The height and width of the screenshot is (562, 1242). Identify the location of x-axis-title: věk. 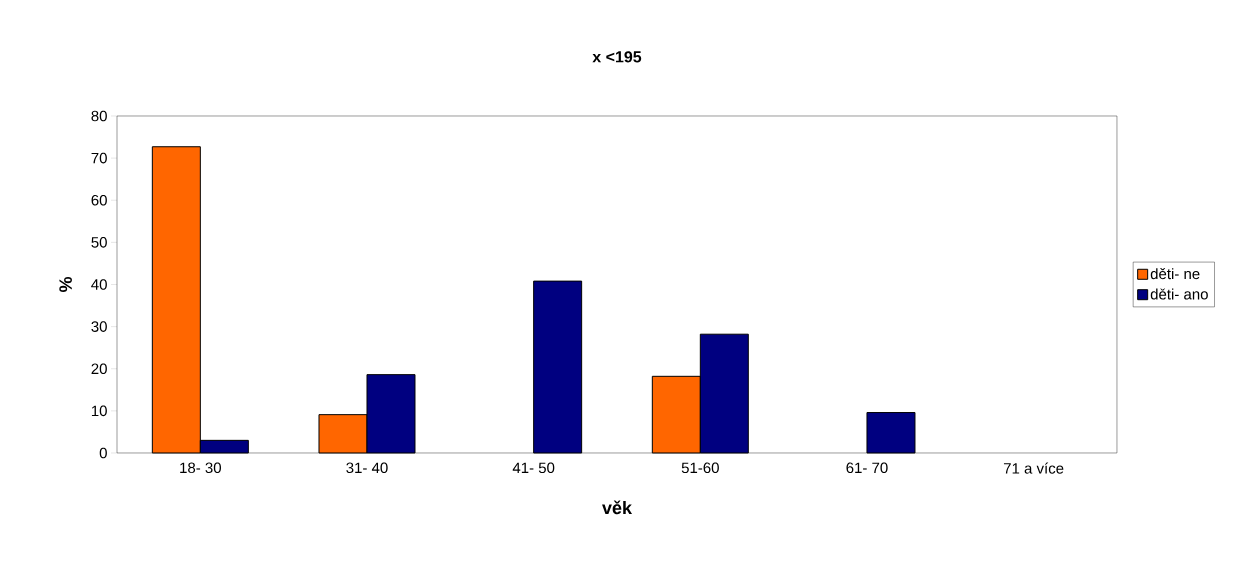
(617, 507).